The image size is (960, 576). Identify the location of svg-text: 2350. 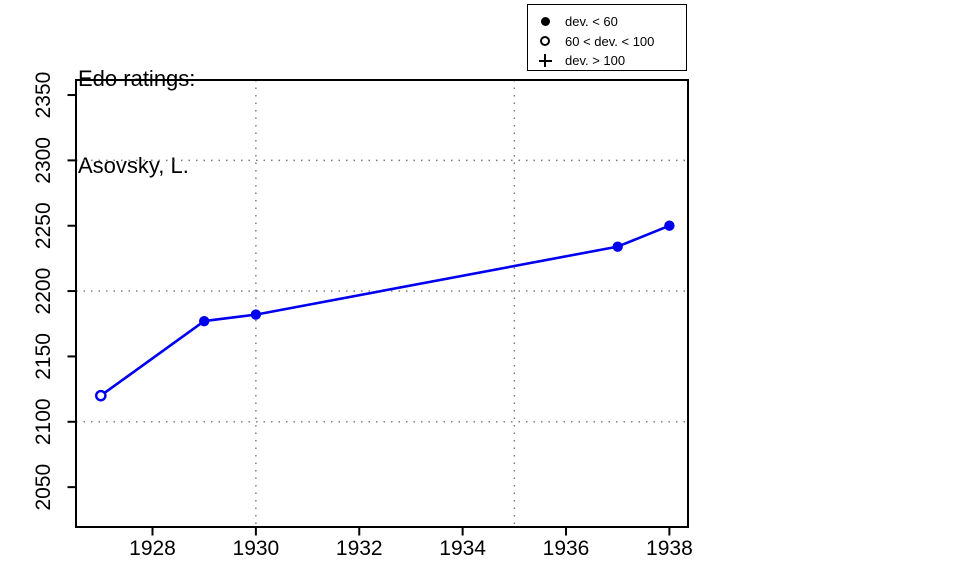
(43, 95).